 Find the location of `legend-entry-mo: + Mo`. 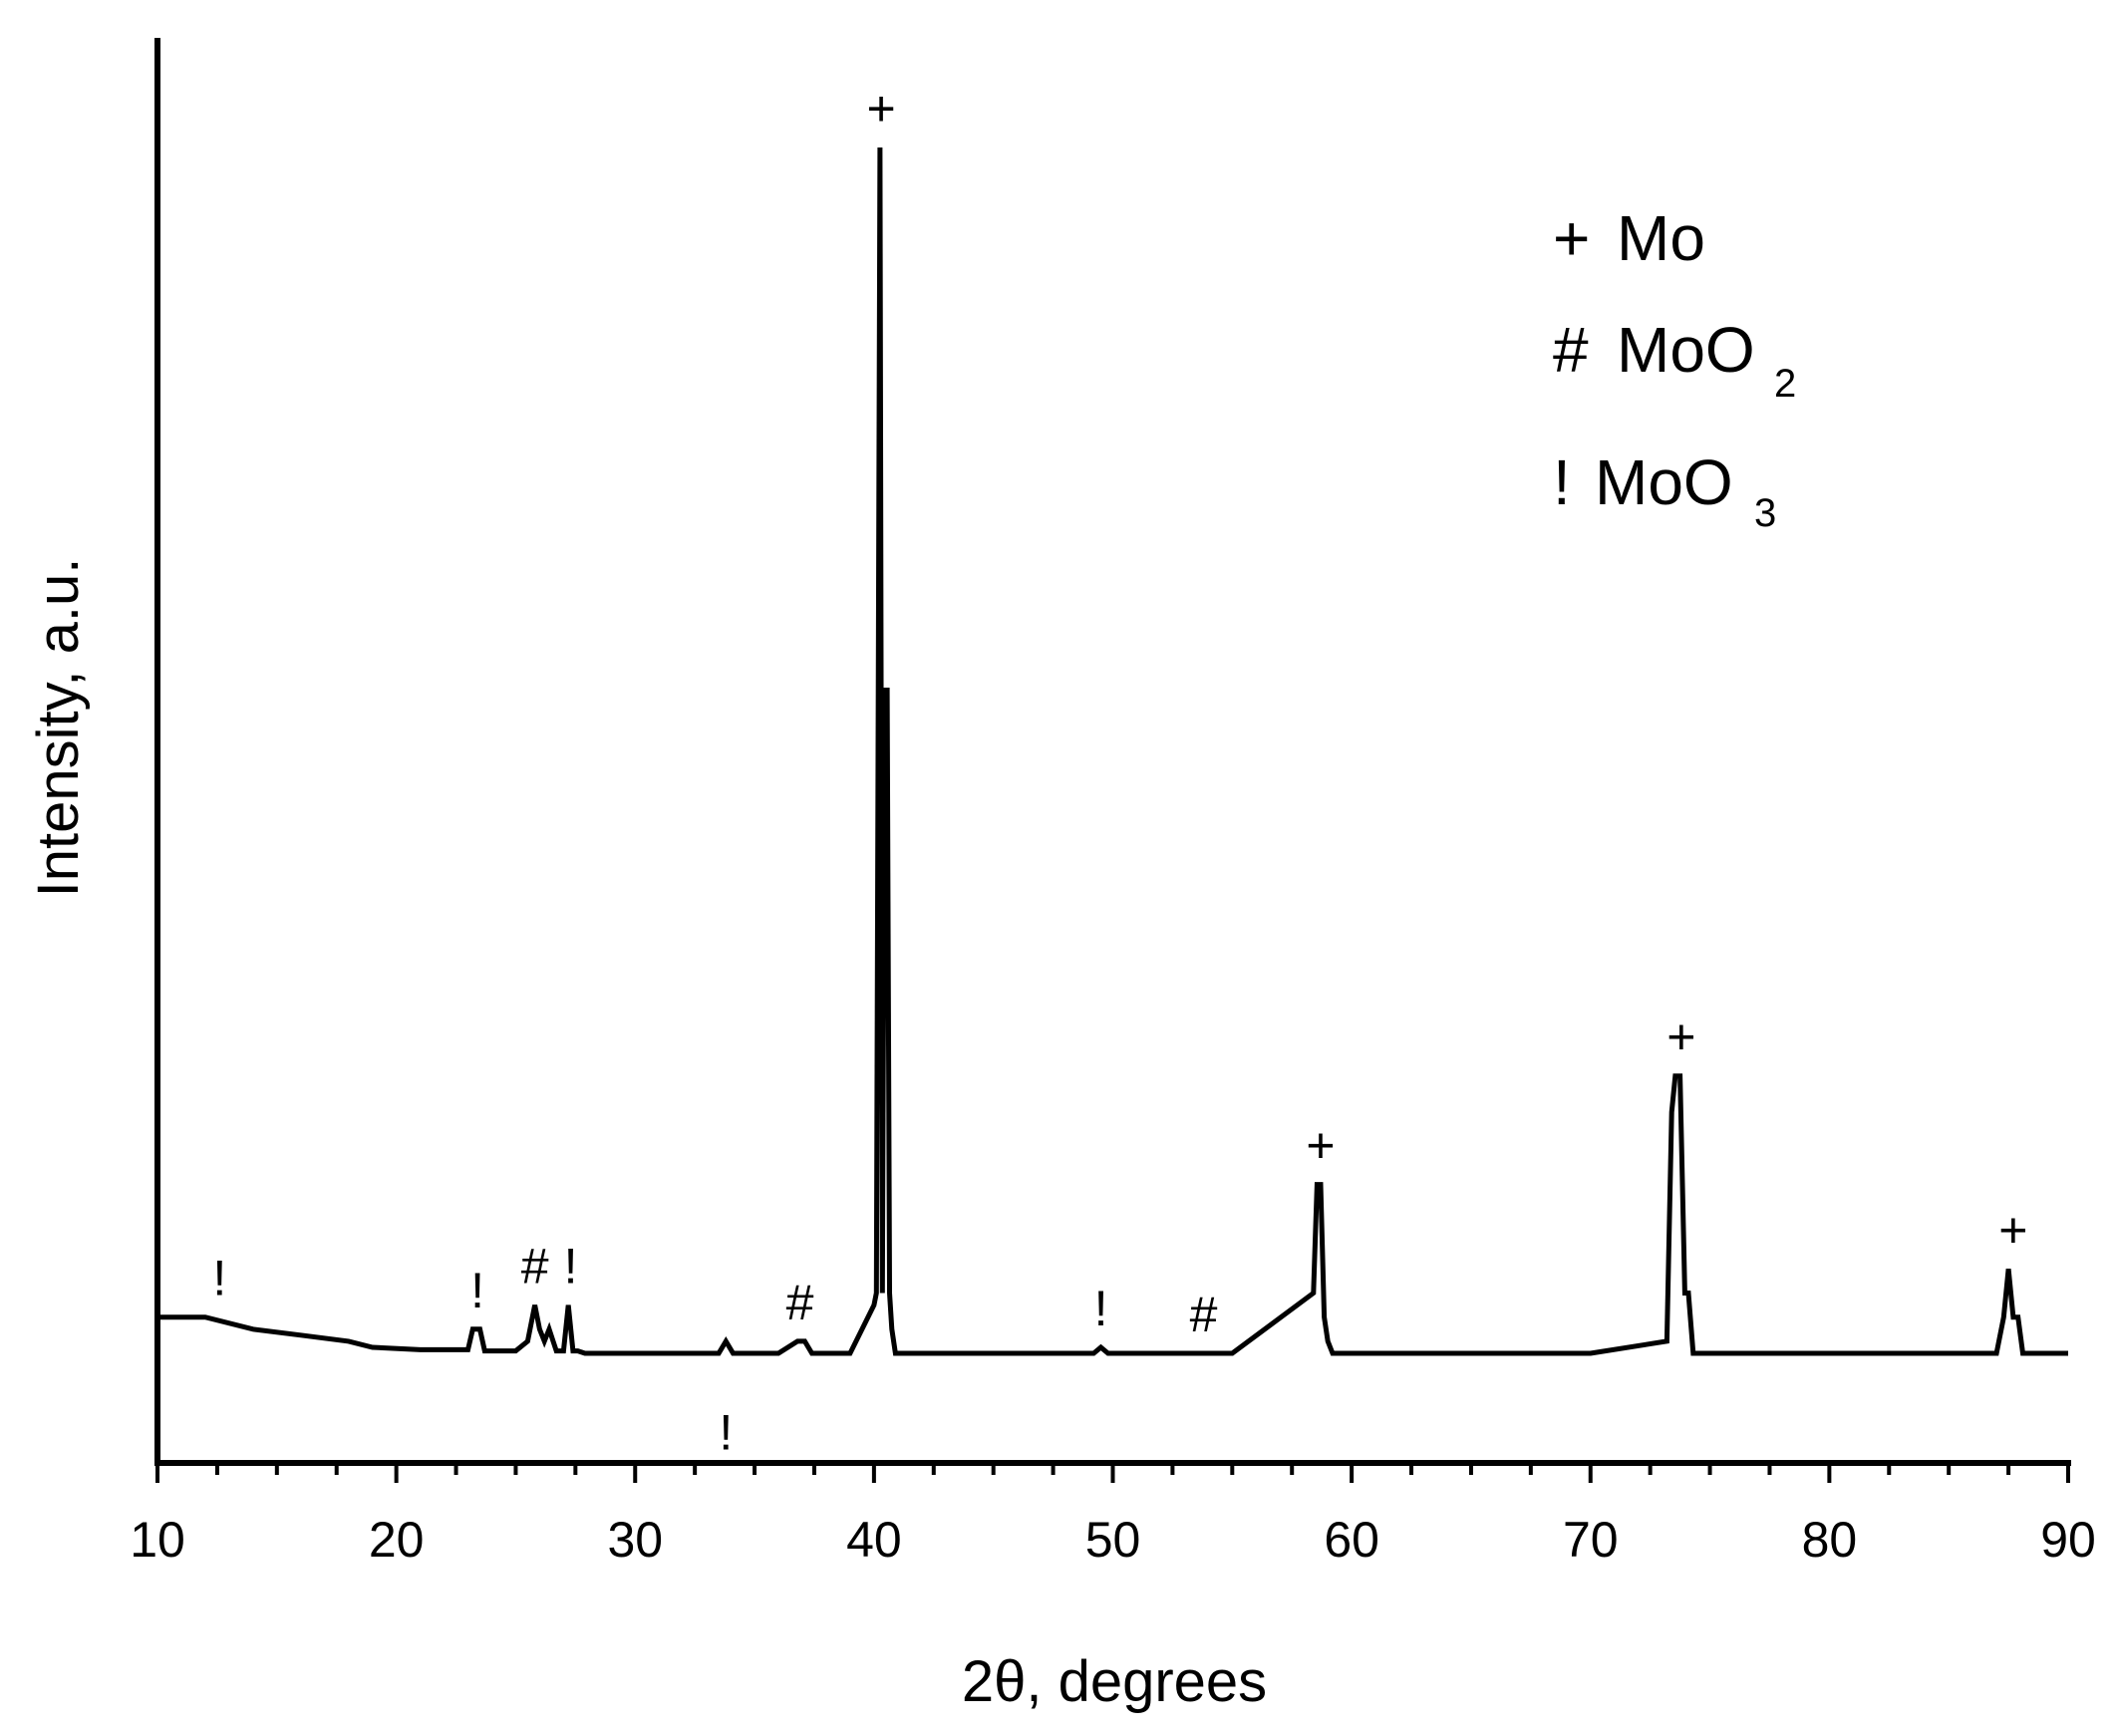

legend-entry-mo: + Mo is located at coordinates (1629, 238).